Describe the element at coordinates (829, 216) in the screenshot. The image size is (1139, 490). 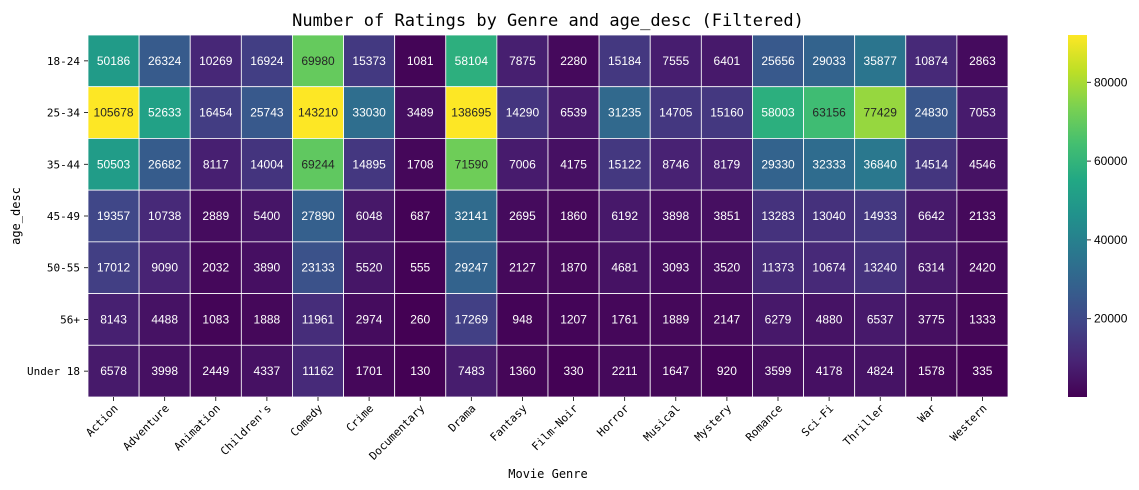
I see `cell-value-label: 13040` at that location.